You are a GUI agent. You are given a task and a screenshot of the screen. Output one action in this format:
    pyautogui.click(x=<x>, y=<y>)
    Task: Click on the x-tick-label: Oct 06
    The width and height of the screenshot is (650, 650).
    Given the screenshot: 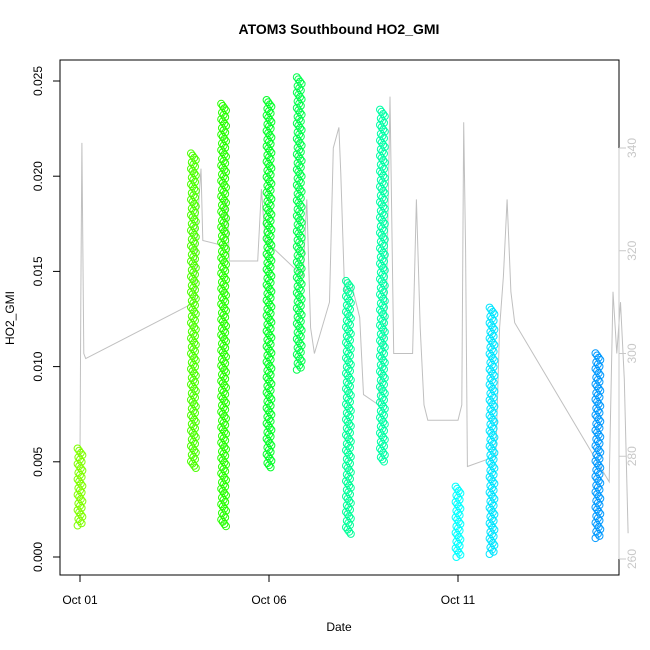 What is the action you would take?
    pyautogui.click(x=269, y=600)
    